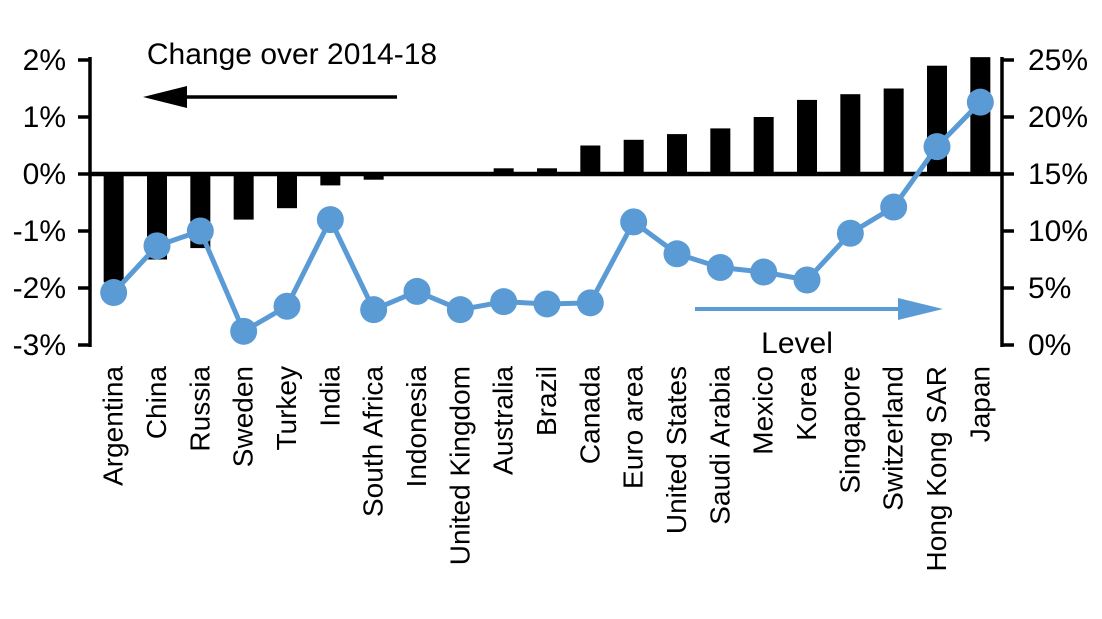 This screenshot has width=1102, height=619. I want to click on right-arrow-icon, so click(920, 309).